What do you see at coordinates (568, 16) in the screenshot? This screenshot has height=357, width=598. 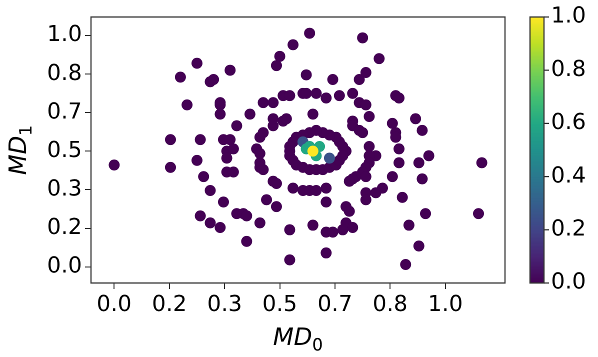 I see `color-bar-label: 1.0` at bounding box center [568, 16].